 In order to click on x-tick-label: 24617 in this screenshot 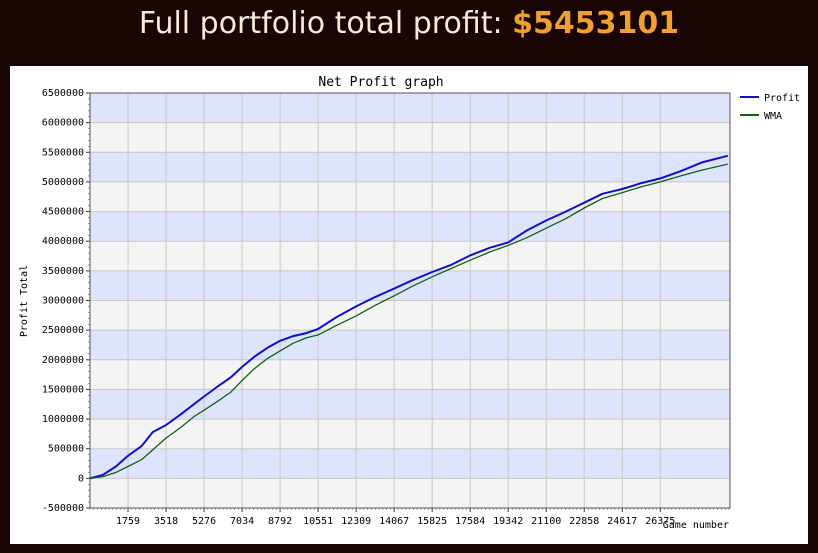, I will do `click(622, 521)`.